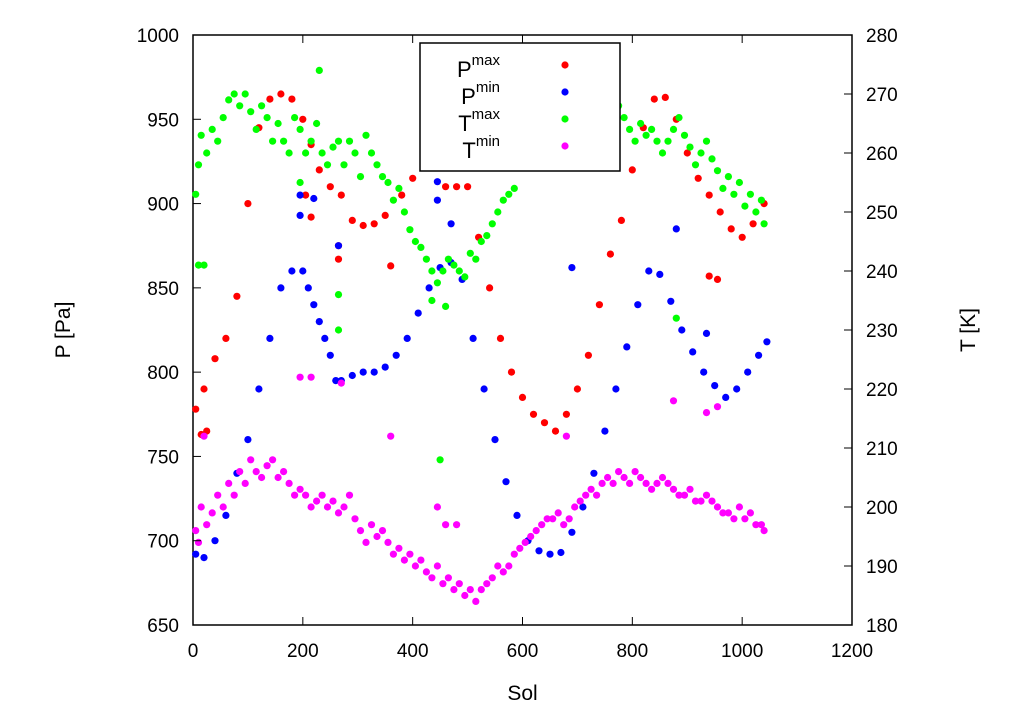  I want to click on y2-tick-label: 250, so click(882, 213).